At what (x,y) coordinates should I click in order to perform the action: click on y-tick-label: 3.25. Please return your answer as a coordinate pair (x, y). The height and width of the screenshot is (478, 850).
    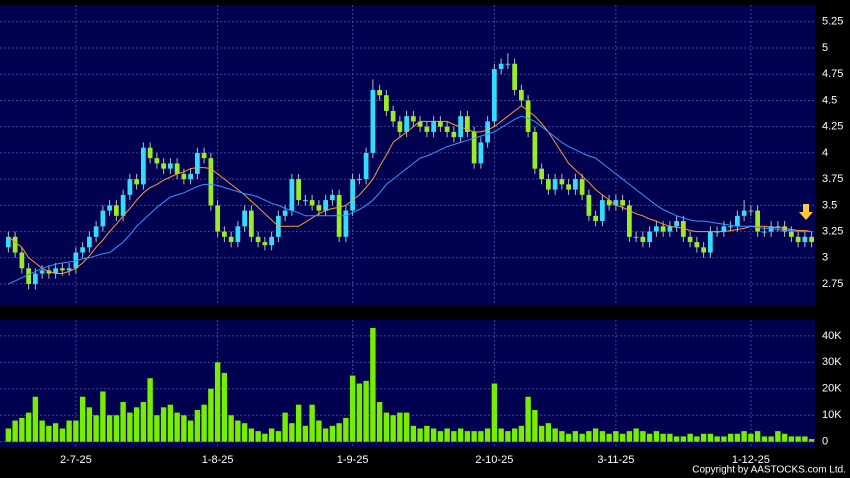
    Looking at the image, I should click on (832, 231).